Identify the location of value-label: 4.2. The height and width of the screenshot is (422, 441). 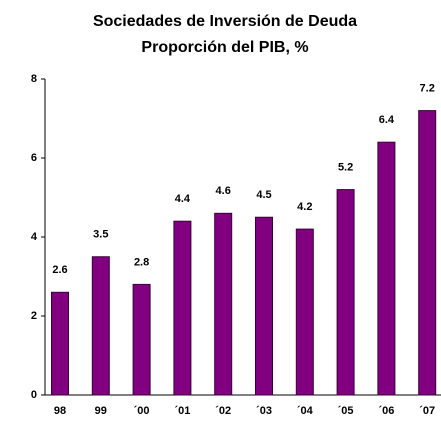
(304, 207).